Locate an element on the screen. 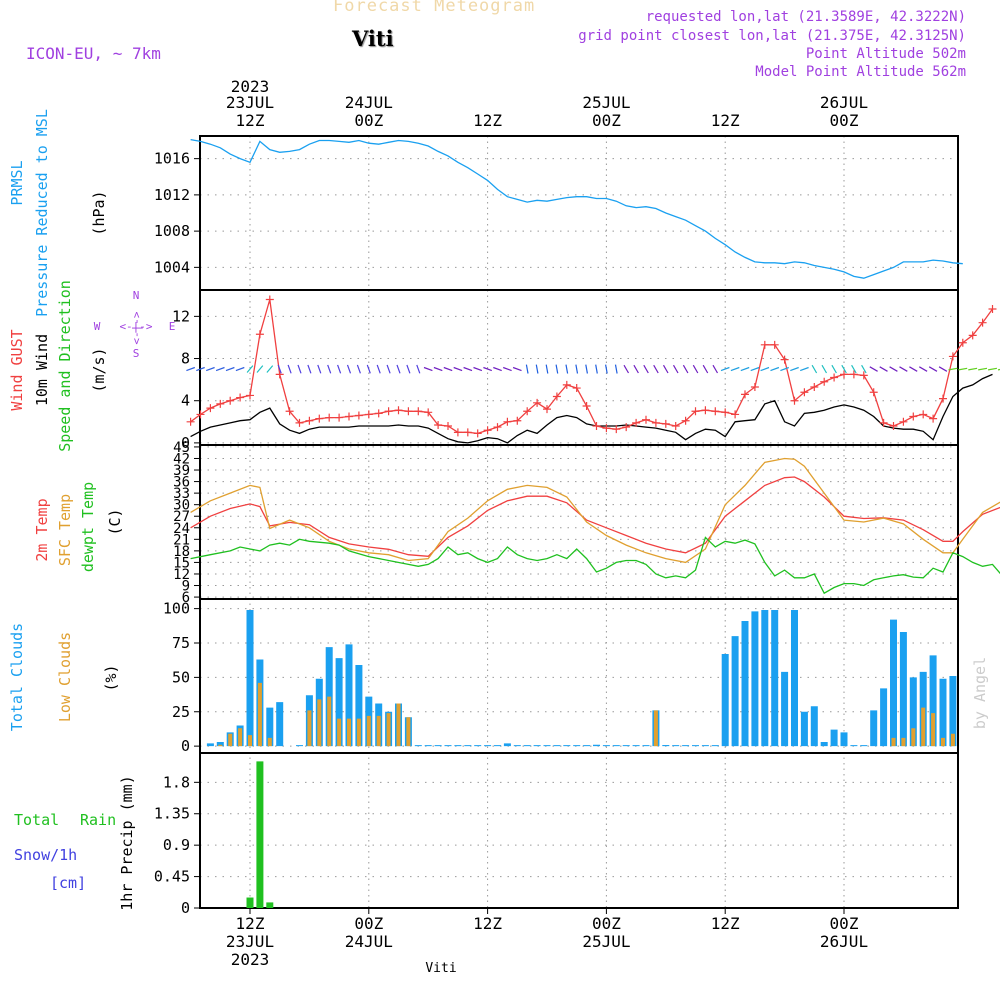 The image size is (1000, 1000). requested-coords: requested lon,lat (21.3589E, 42.3222N) is located at coordinates (805, 17).